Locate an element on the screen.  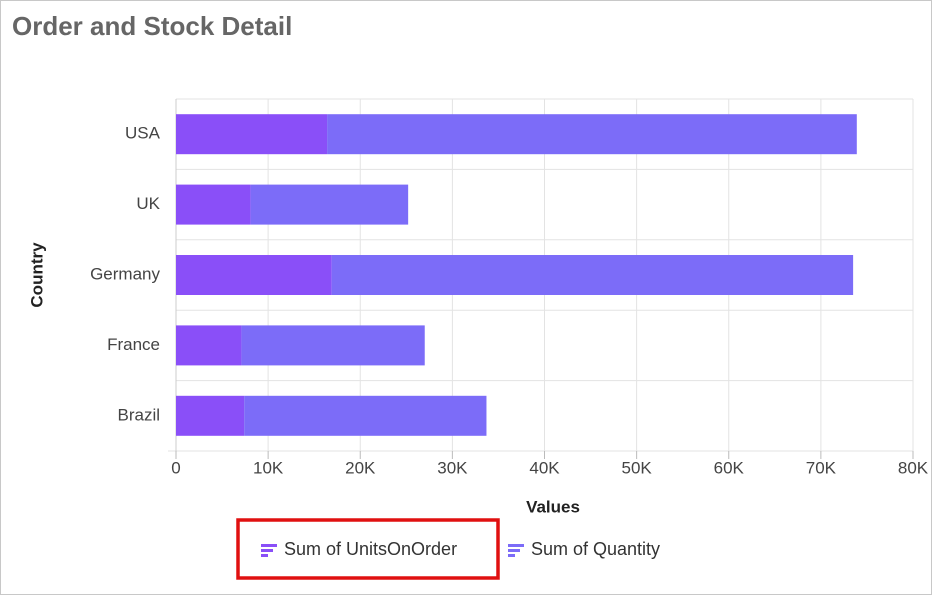
x-tick-label: 50K is located at coordinates (637, 467).